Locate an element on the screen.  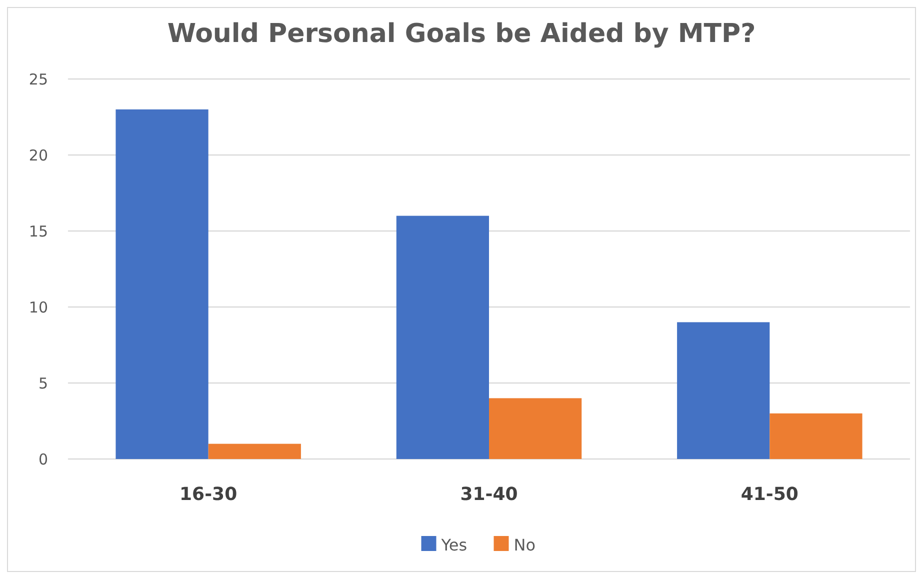
legend-label: No is located at coordinates (525, 545).